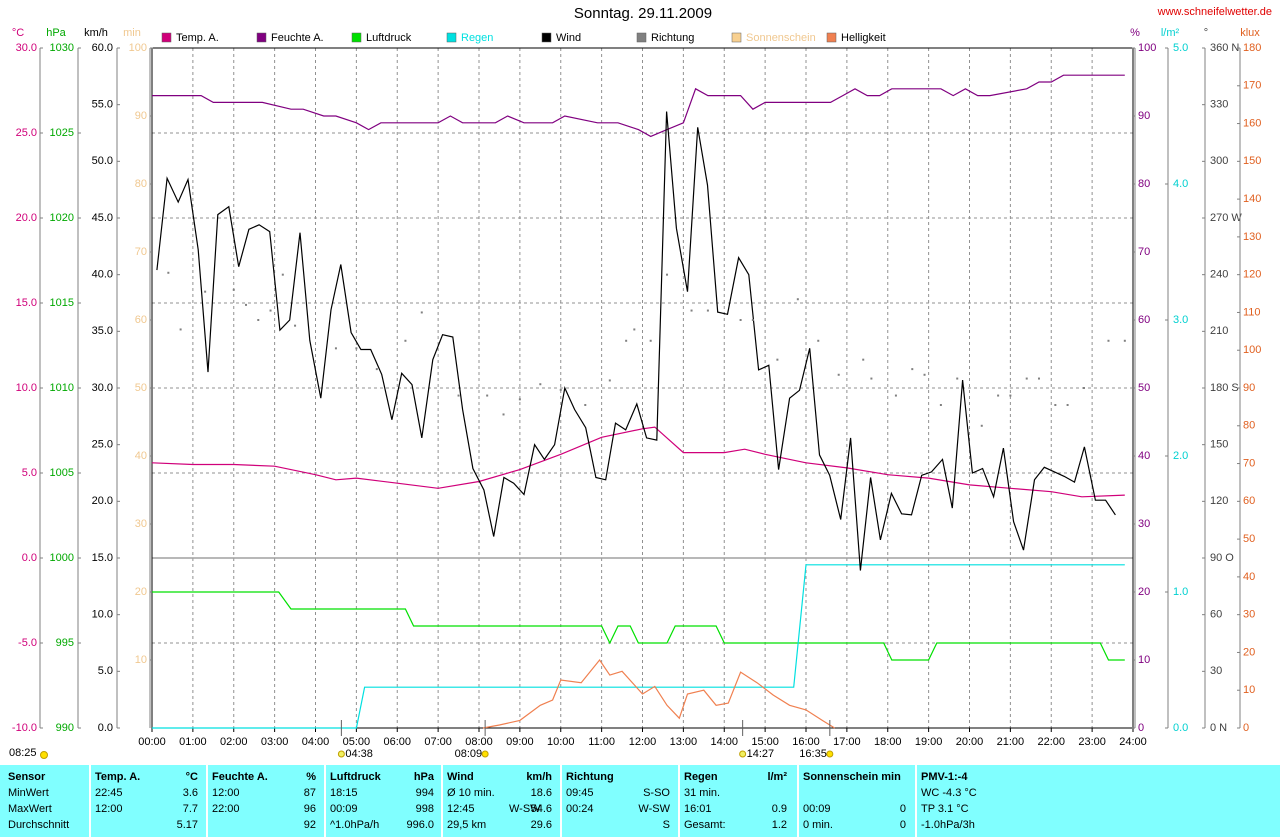 The image size is (1280, 837). Describe the element at coordinates (102, 48) in the screenshot. I see `y-tick-label: 60.0` at that location.